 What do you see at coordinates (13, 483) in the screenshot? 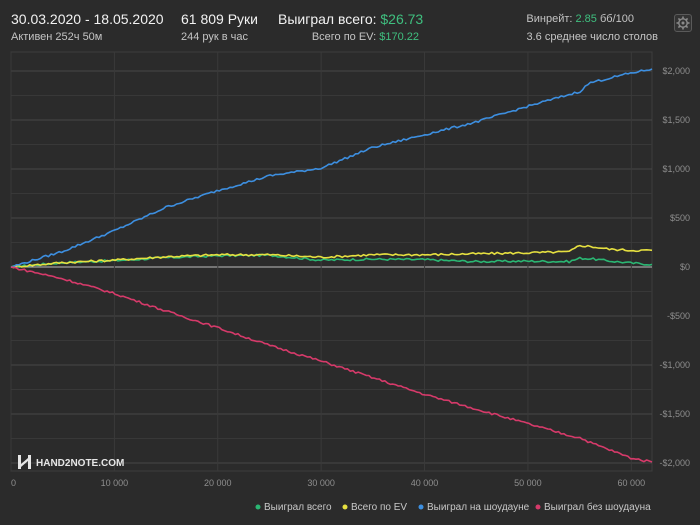
I see `x-tick-label: 0` at bounding box center [13, 483].